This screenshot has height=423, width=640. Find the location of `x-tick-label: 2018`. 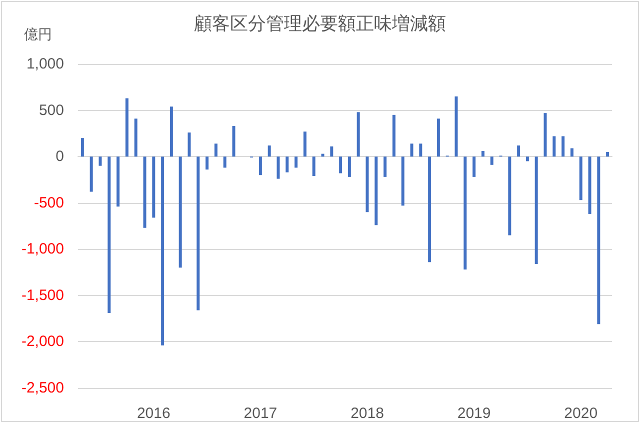

x-tick-label: 2018 is located at coordinates (367, 413).